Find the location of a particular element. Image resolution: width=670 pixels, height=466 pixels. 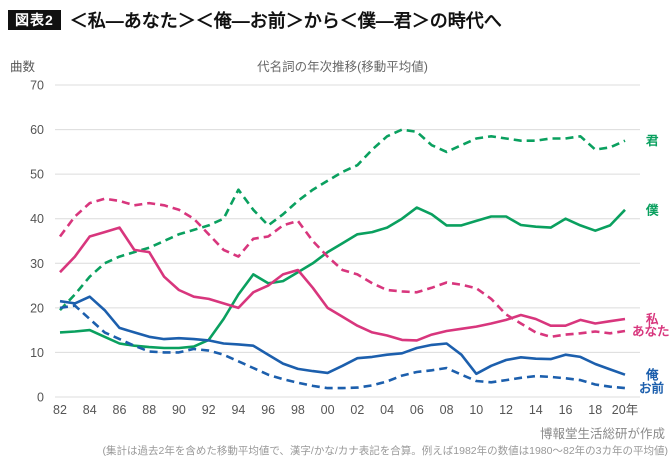

figure-header: 図表2 ＜私―あなた＞＜俺―お前＞から＜僕―君＞の時代へ is located at coordinates (255, 20).